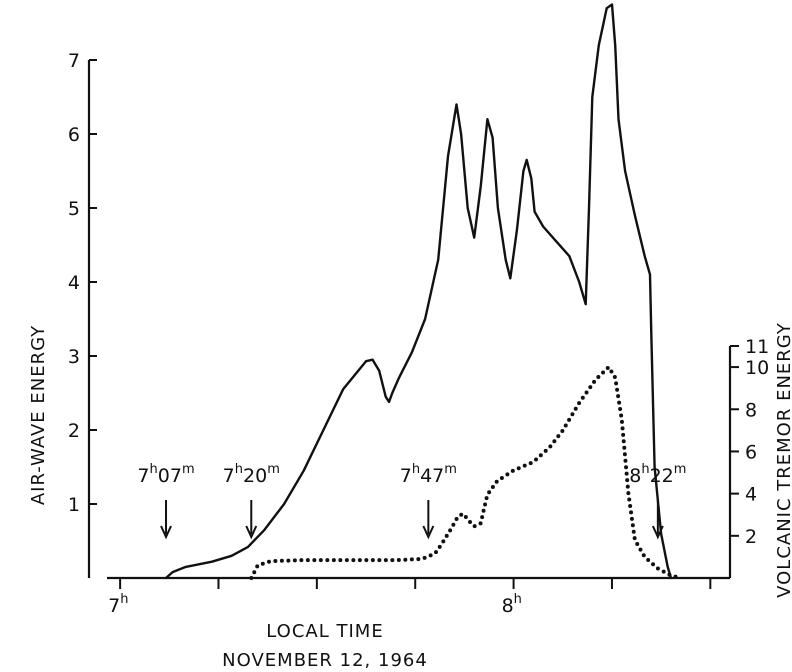  What do you see at coordinates (751, 537) in the screenshot?
I see `right-tick-label-2: 2` at bounding box center [751, 537].